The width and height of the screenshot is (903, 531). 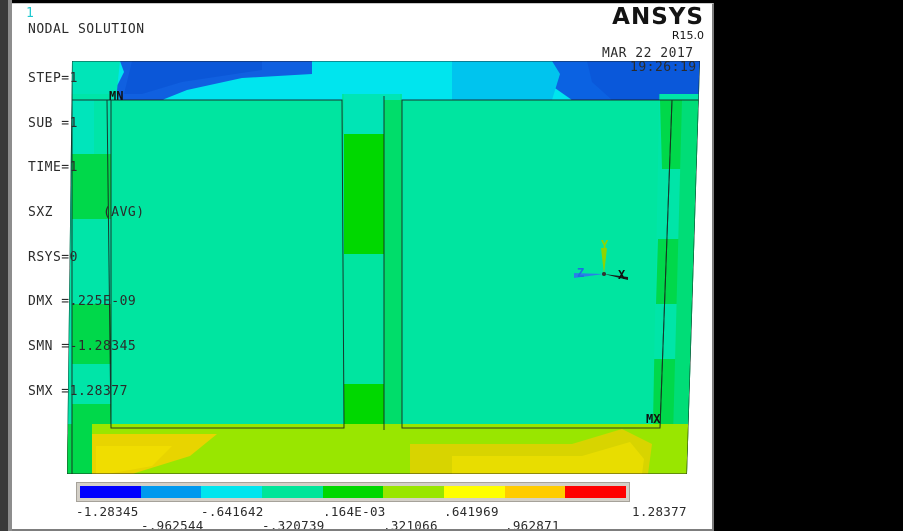 What do you see at coordinates (663, 67) in the screenshot?
I see `time-label: 19:26:19` at bounding box center [663, 67].